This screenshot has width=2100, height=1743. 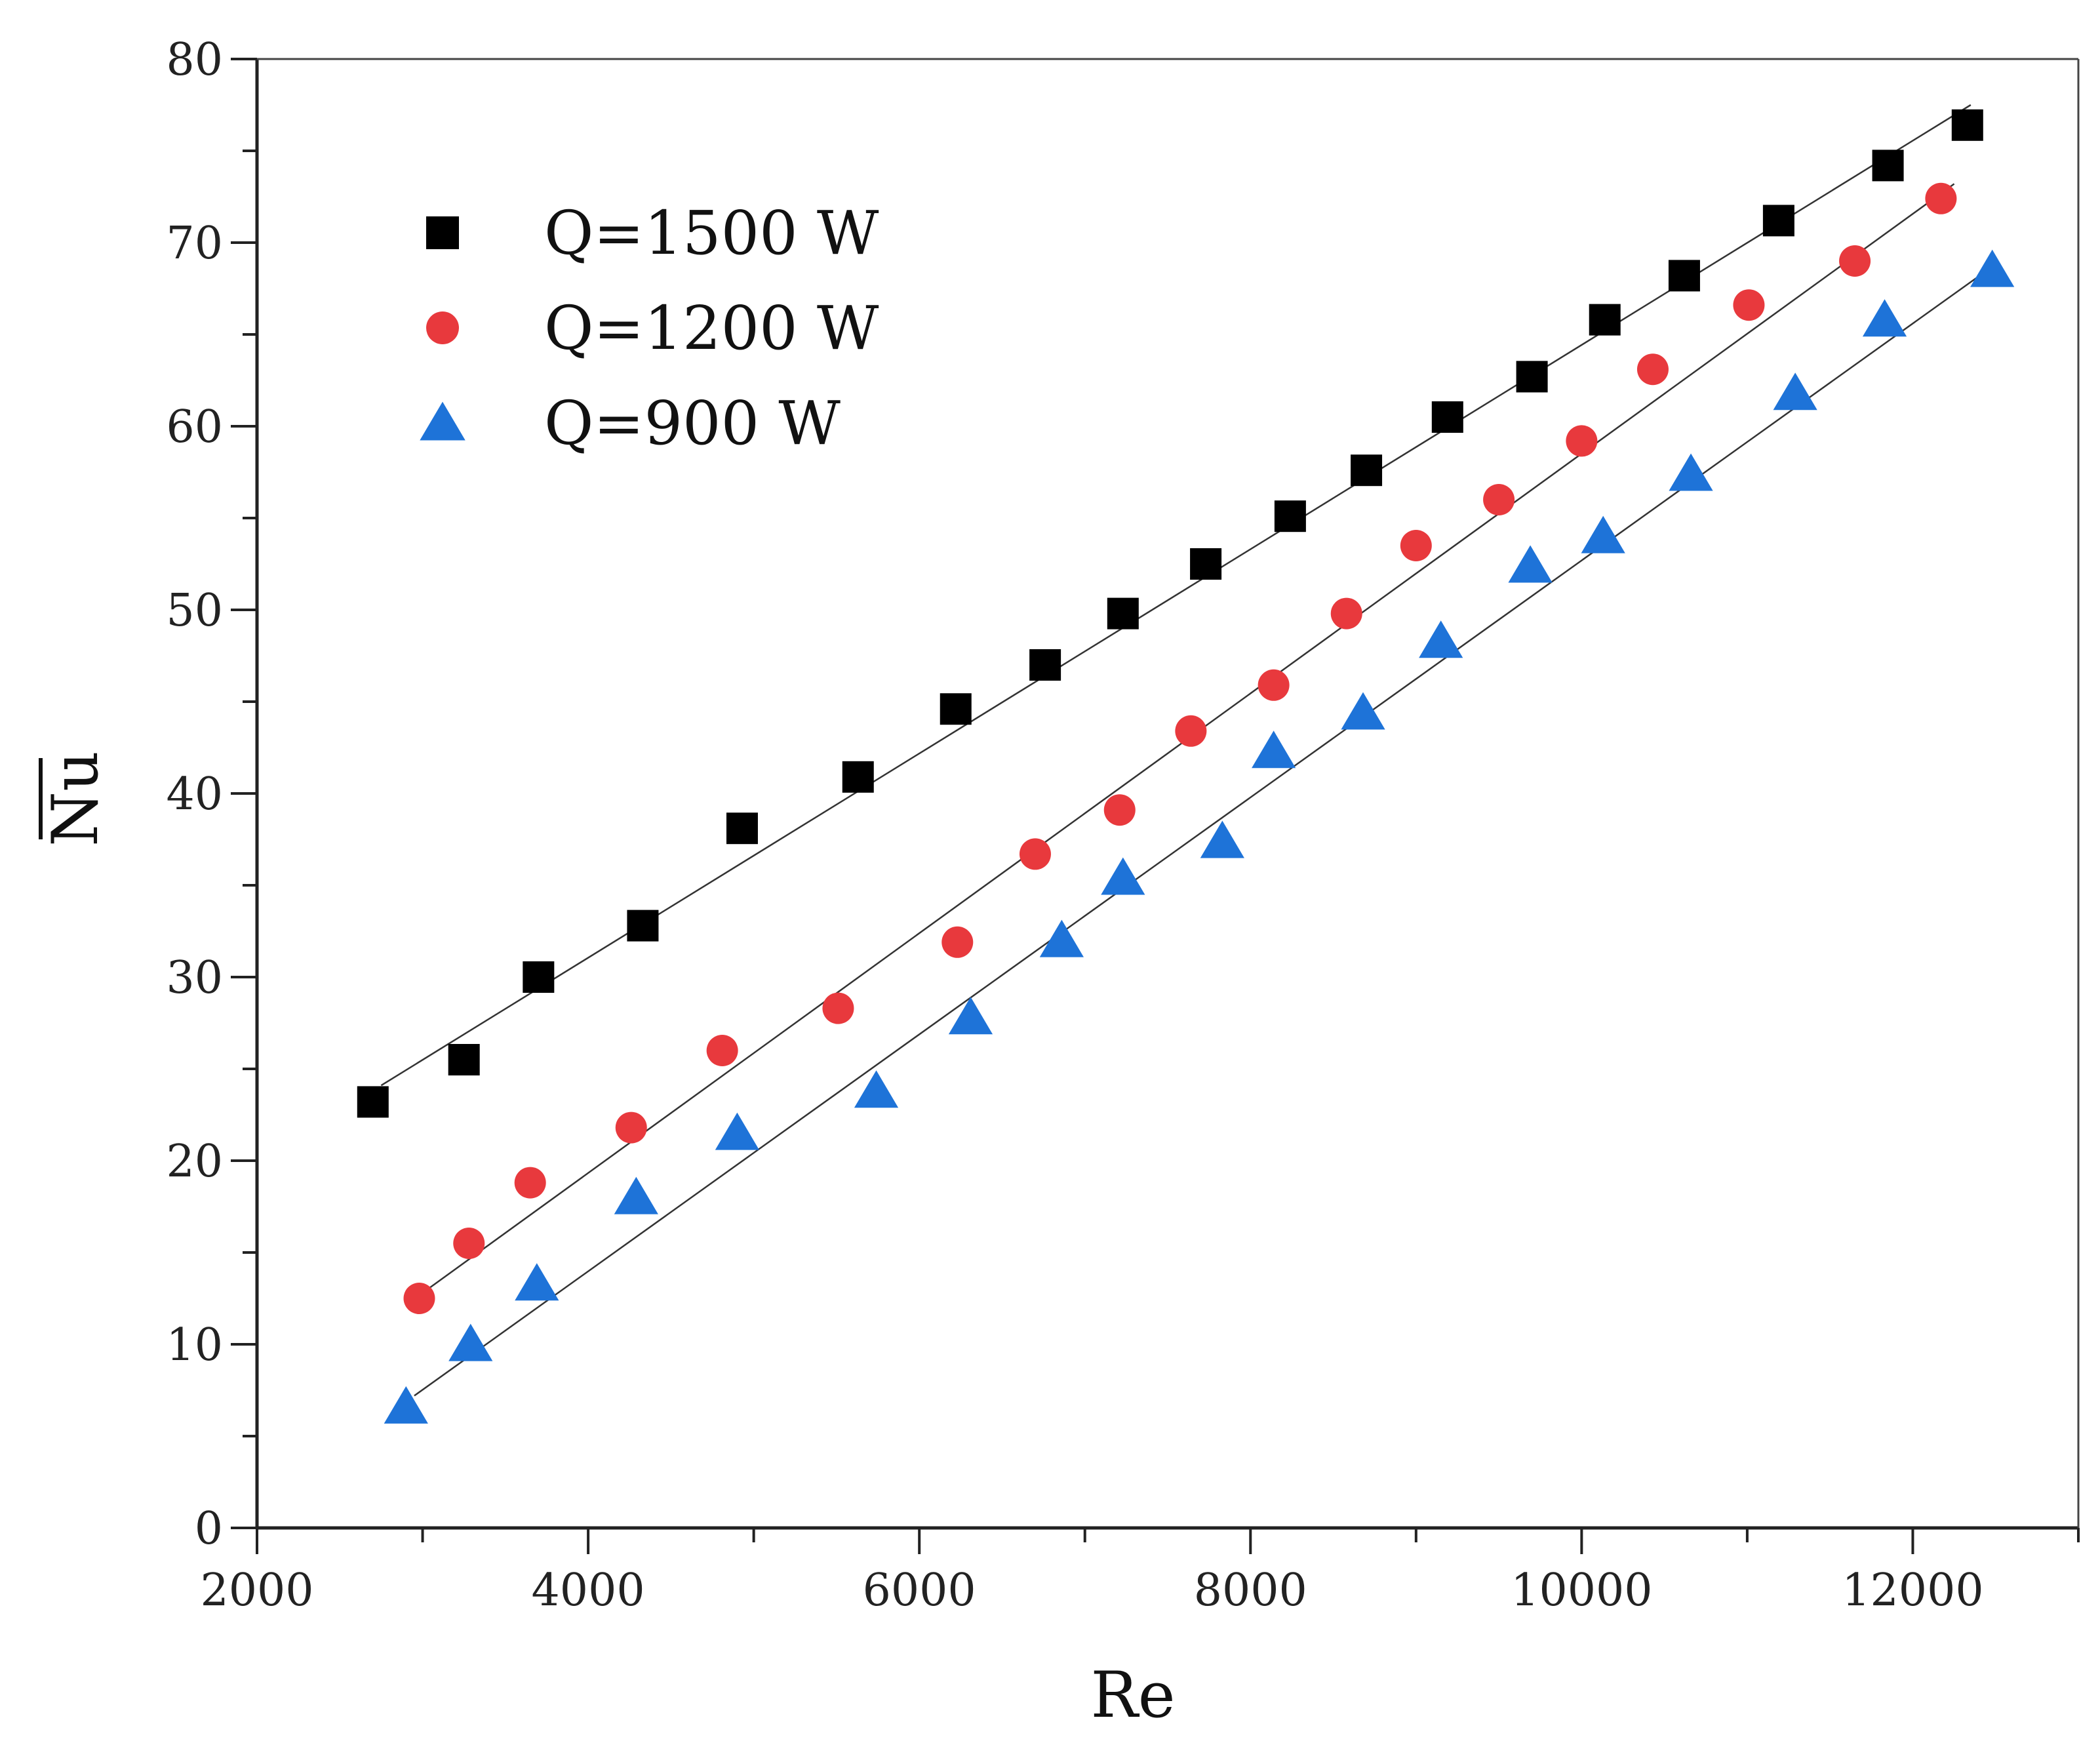 What do you see at coordinates (194, 978) in the screenshot?
I see `y-tick-label: 30` at bounding box center [194, 978].